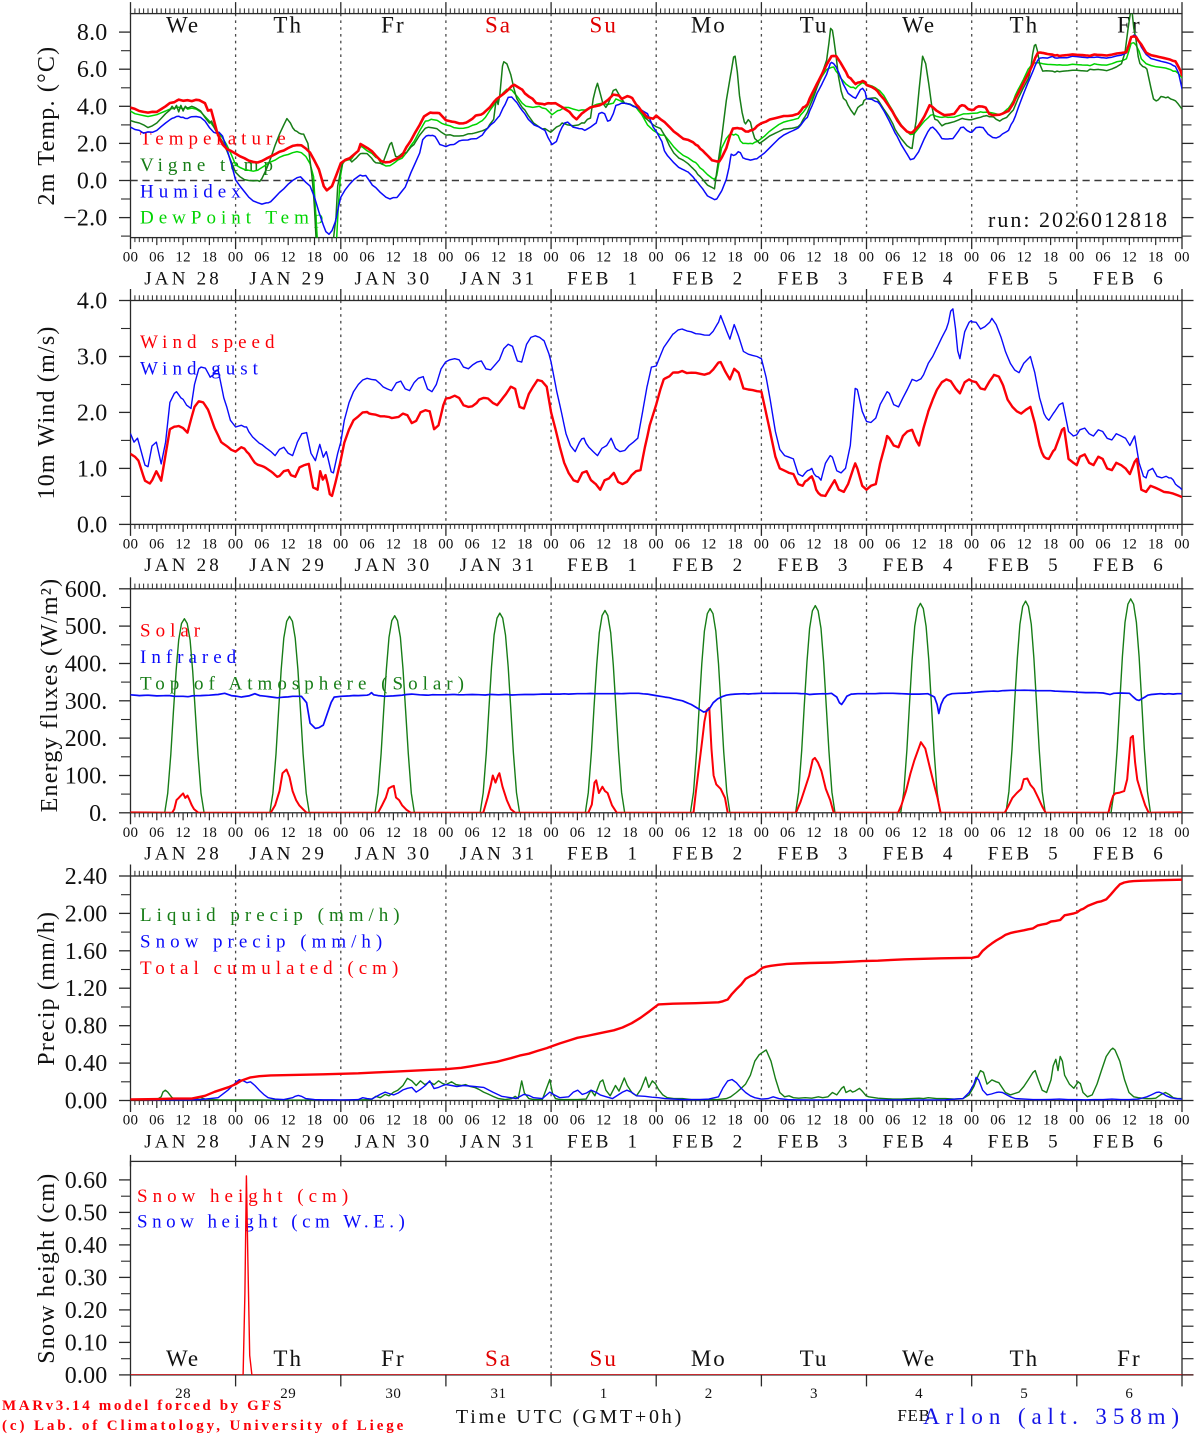 The height and width of the screenshot is (1440, 1194). I want to click on svg-text: DewPoint Temp, so click(234, 218).